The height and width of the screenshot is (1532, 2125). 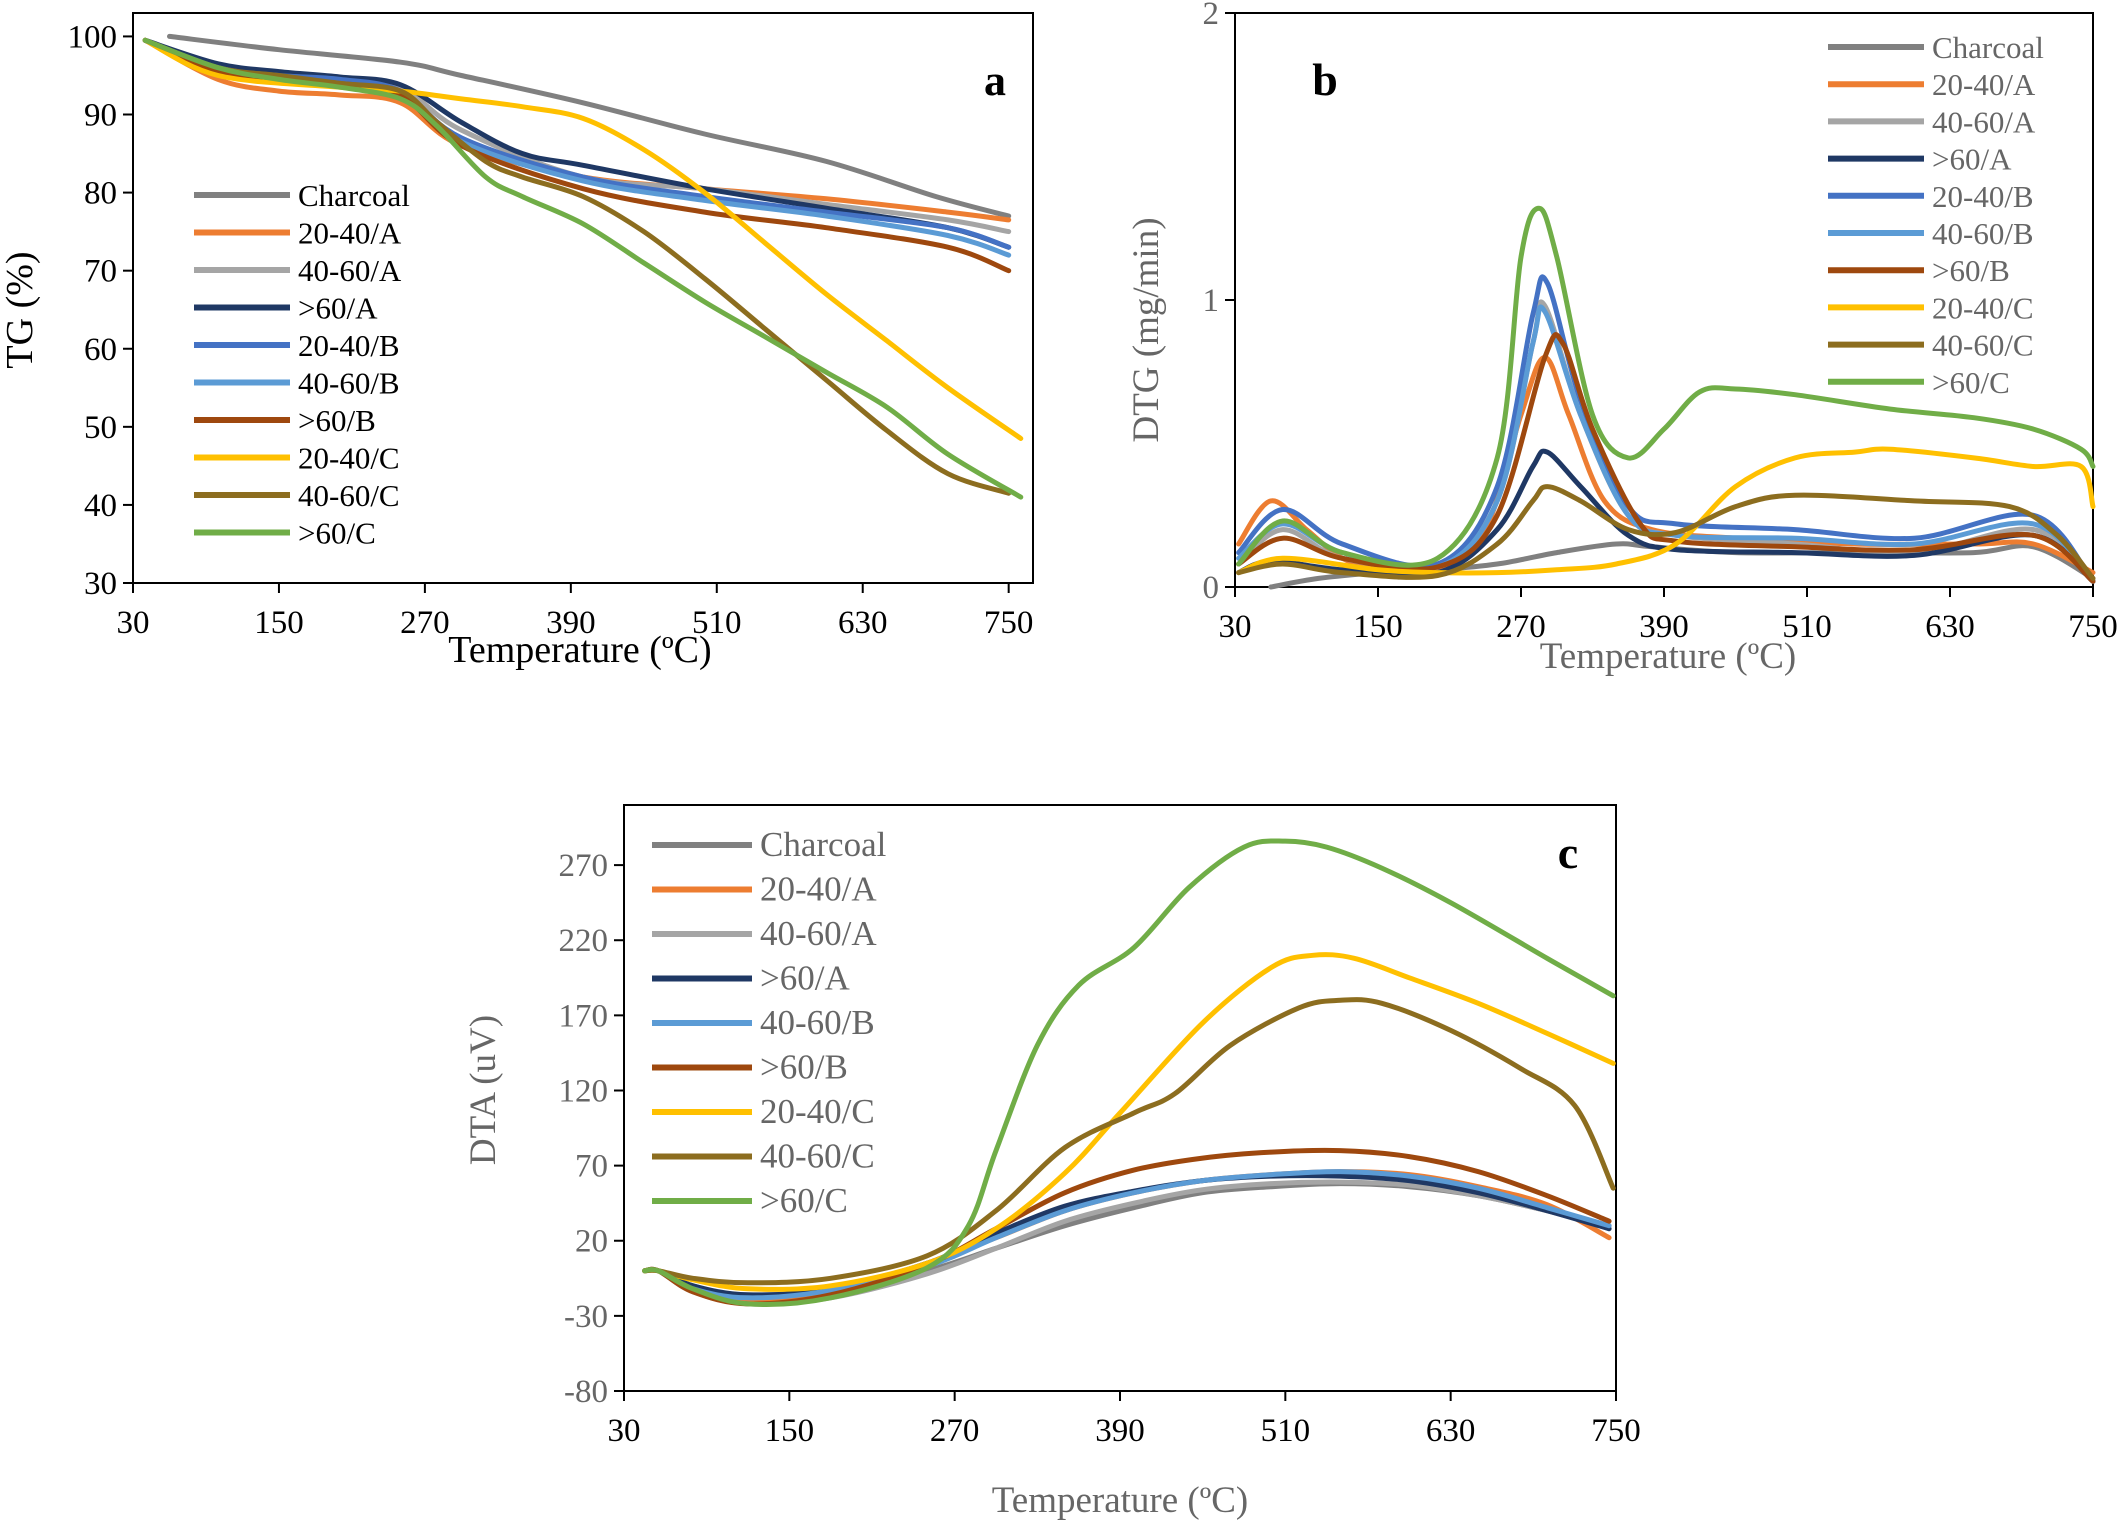 What do you see at coordinates (100, 116) in the screenshot?
I see `y-tick-label: 90` at bounding box center [100, 116].